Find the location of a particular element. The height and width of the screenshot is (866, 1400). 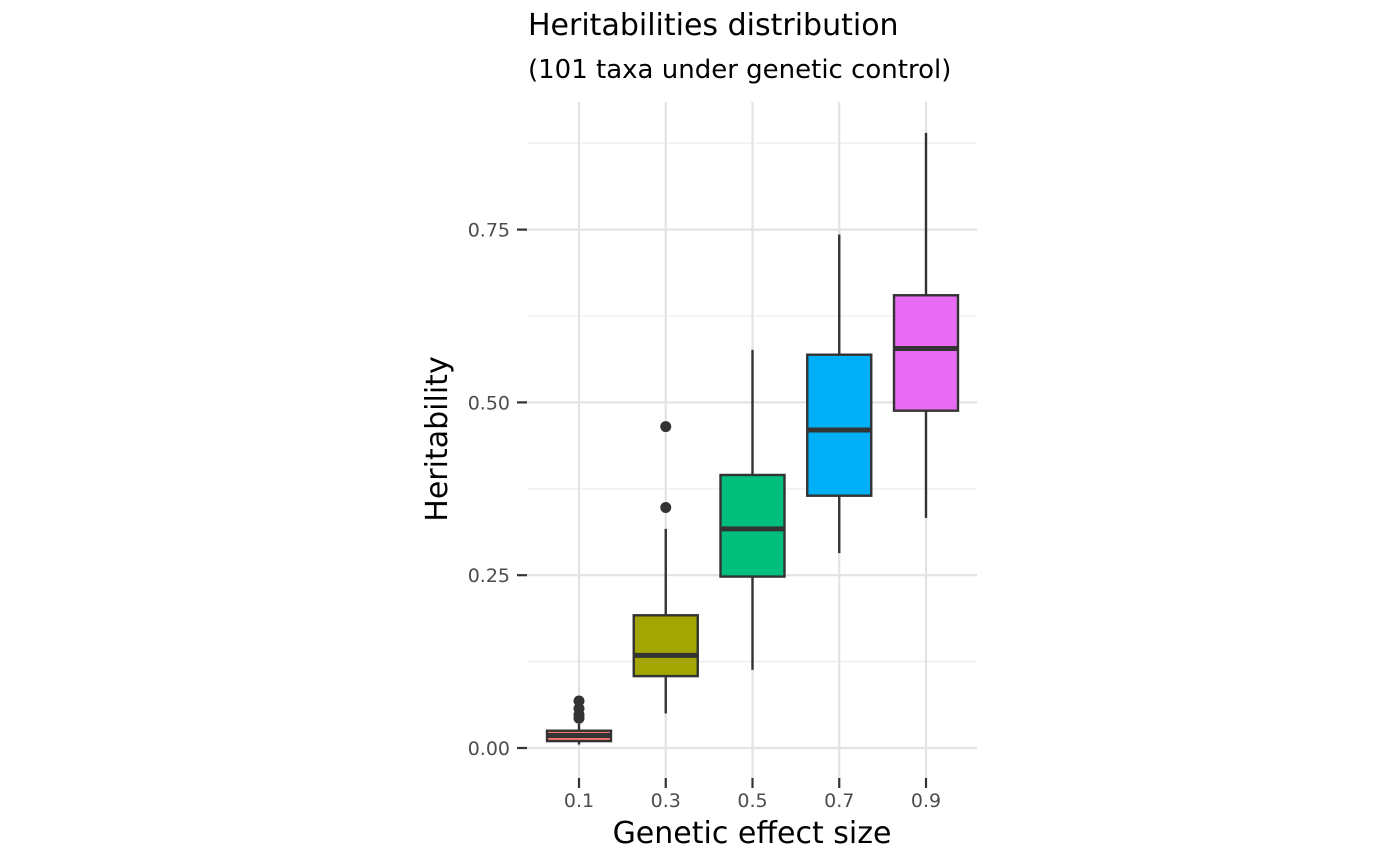

chart-subtitle: (101 taxa under genetic control) is located at coordinates (740, 70).